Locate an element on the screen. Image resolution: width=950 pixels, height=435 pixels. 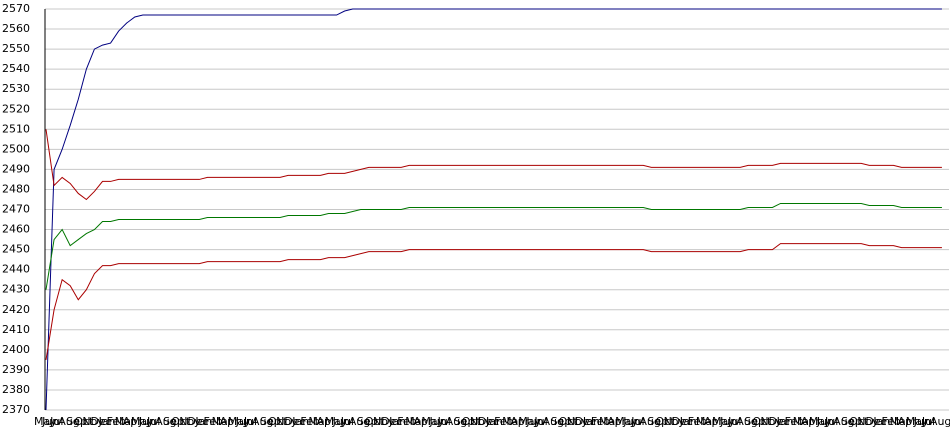
y-tick-label: 2510 is located at coordinates (16, 128).